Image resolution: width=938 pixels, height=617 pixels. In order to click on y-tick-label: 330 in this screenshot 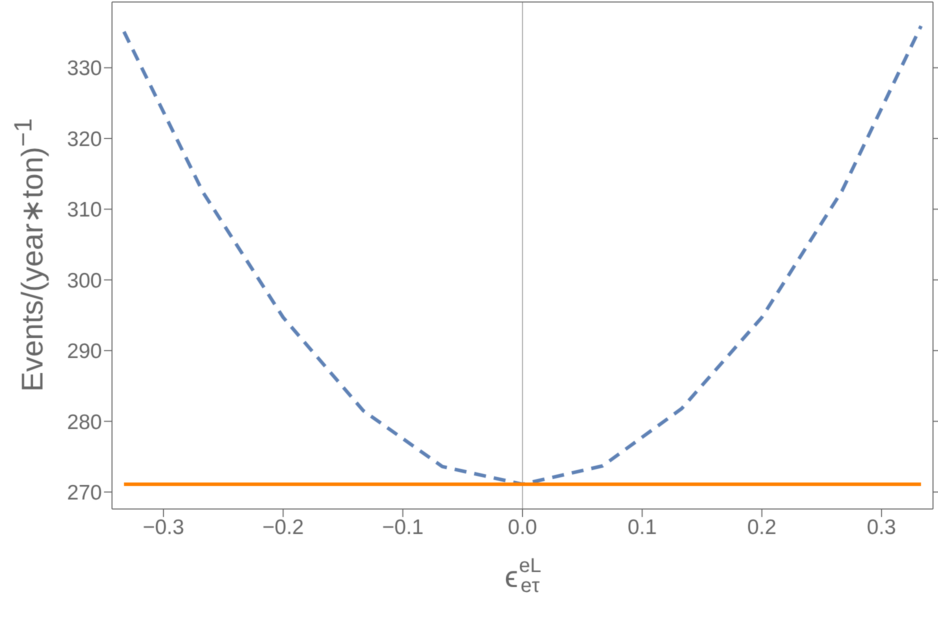, I will do `click(84, 68)`.